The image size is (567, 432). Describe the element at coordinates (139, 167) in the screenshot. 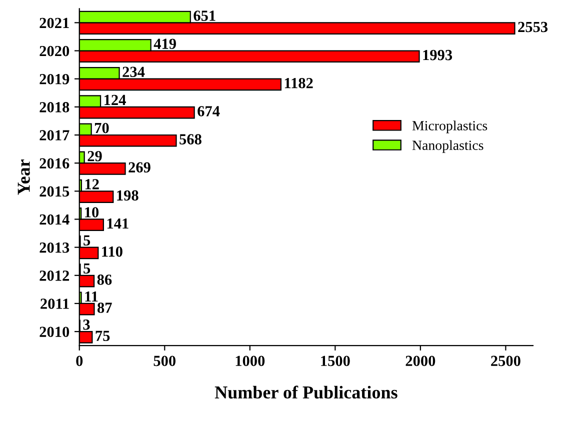

I see `data-label: 269` at that location.